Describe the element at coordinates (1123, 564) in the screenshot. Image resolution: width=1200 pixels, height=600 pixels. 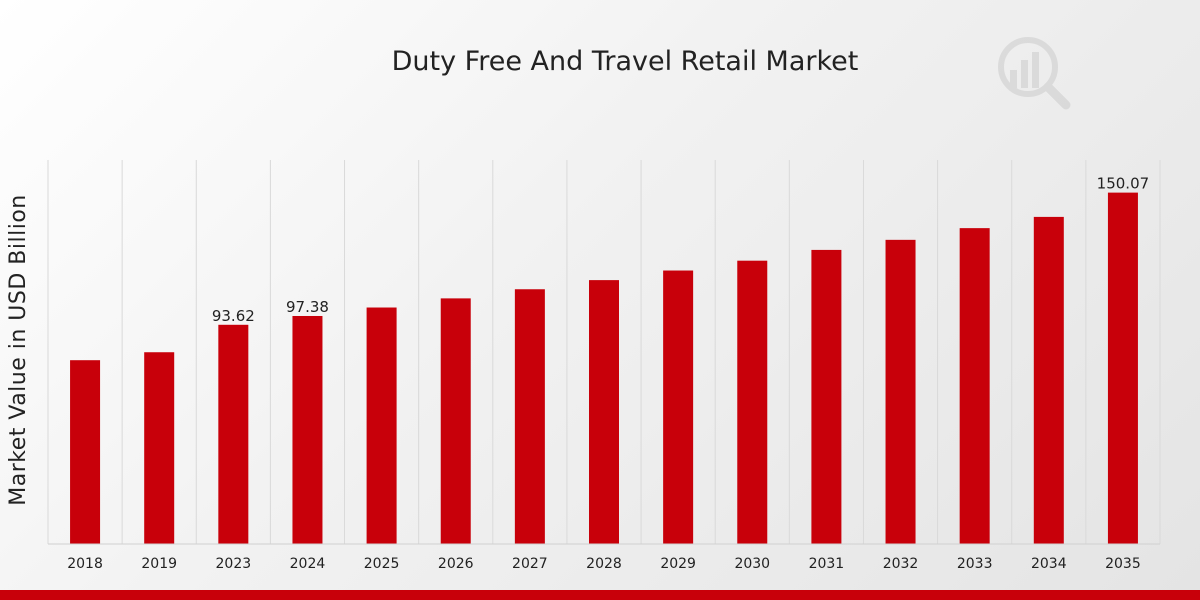
I see `x-tick-label: 2035` at that location.